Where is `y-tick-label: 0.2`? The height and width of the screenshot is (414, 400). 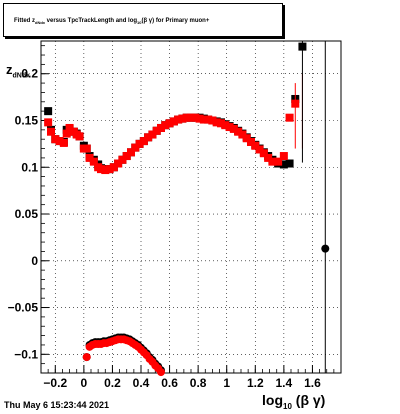
y-tick-label: 0.2 is located at coordinates (29, 74).